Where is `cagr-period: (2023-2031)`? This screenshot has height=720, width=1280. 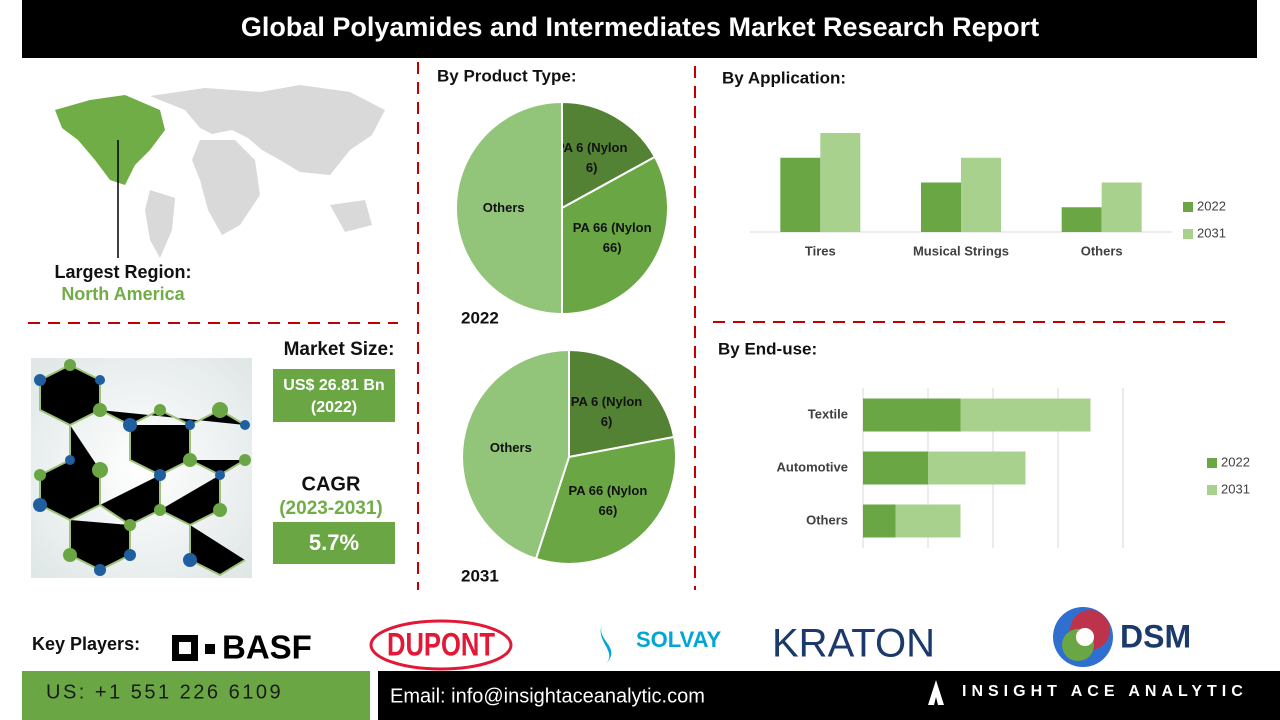 cagr-period: (2023-2031) is located at coordinates (331, 508).